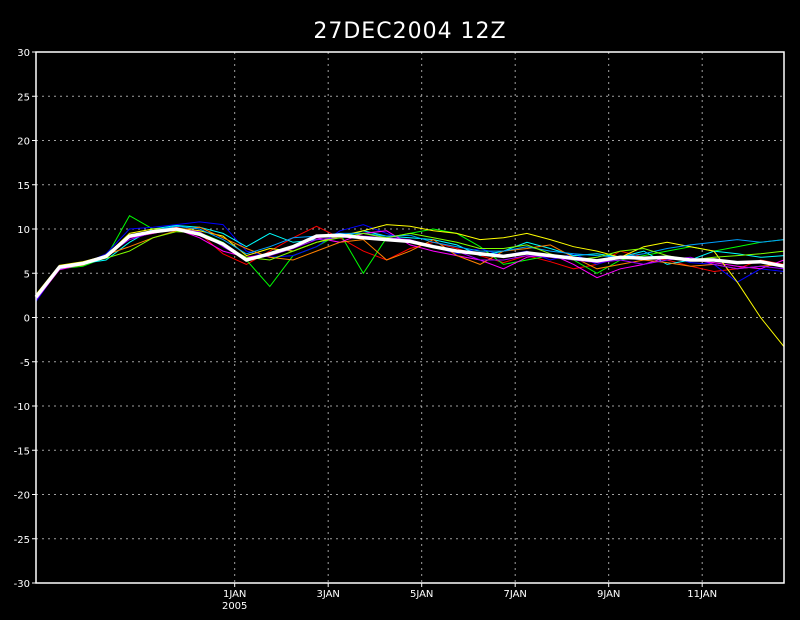 This screenshot has width=800, height=620. I want to click on y-tick-label: -15, so click(22, 451).